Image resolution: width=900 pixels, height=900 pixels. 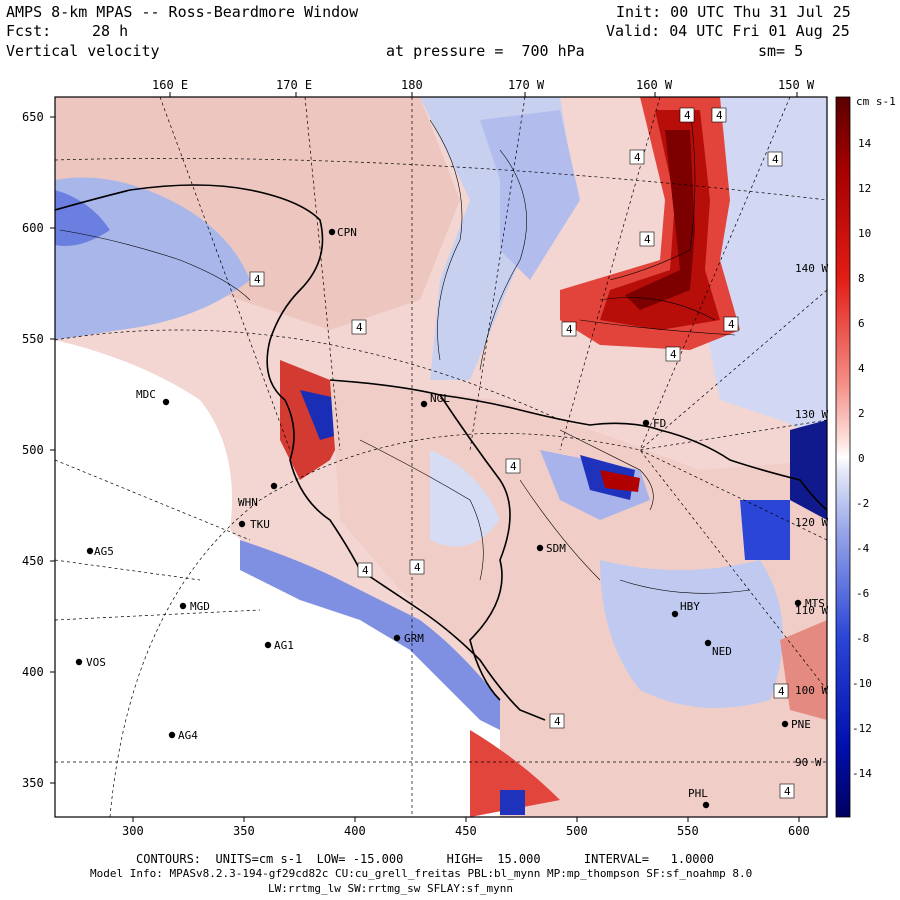 What do you see at coordinates (843, 457) in the screenshot?
I see `colorbar-gradient` at bounding box center [843, 457].